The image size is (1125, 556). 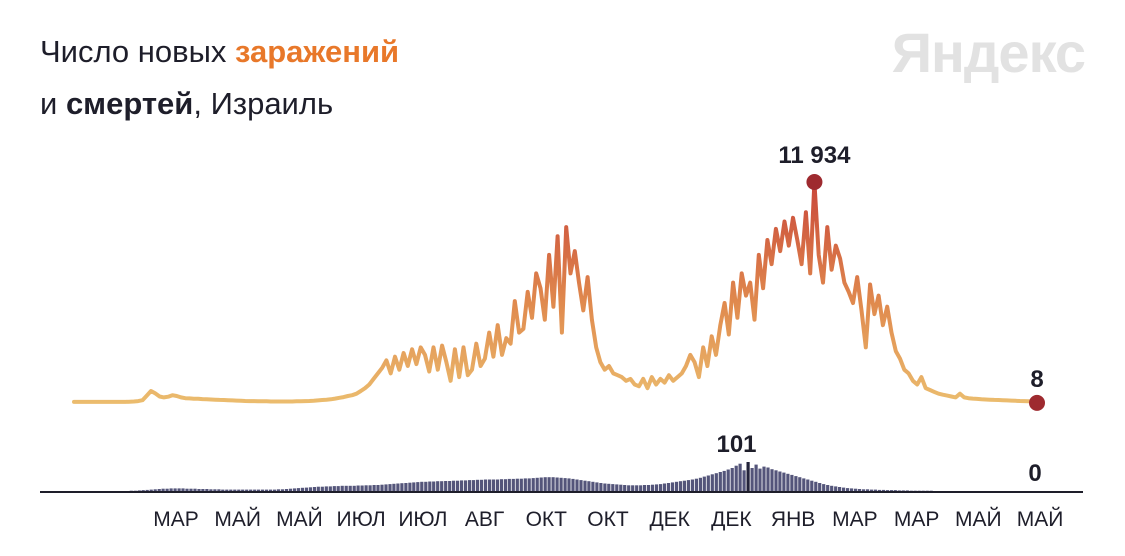 What do you see at coordinates (988, 52) in the screenshot?
I see `brand-logo: Яндекс` at bounding box center [988, 52].